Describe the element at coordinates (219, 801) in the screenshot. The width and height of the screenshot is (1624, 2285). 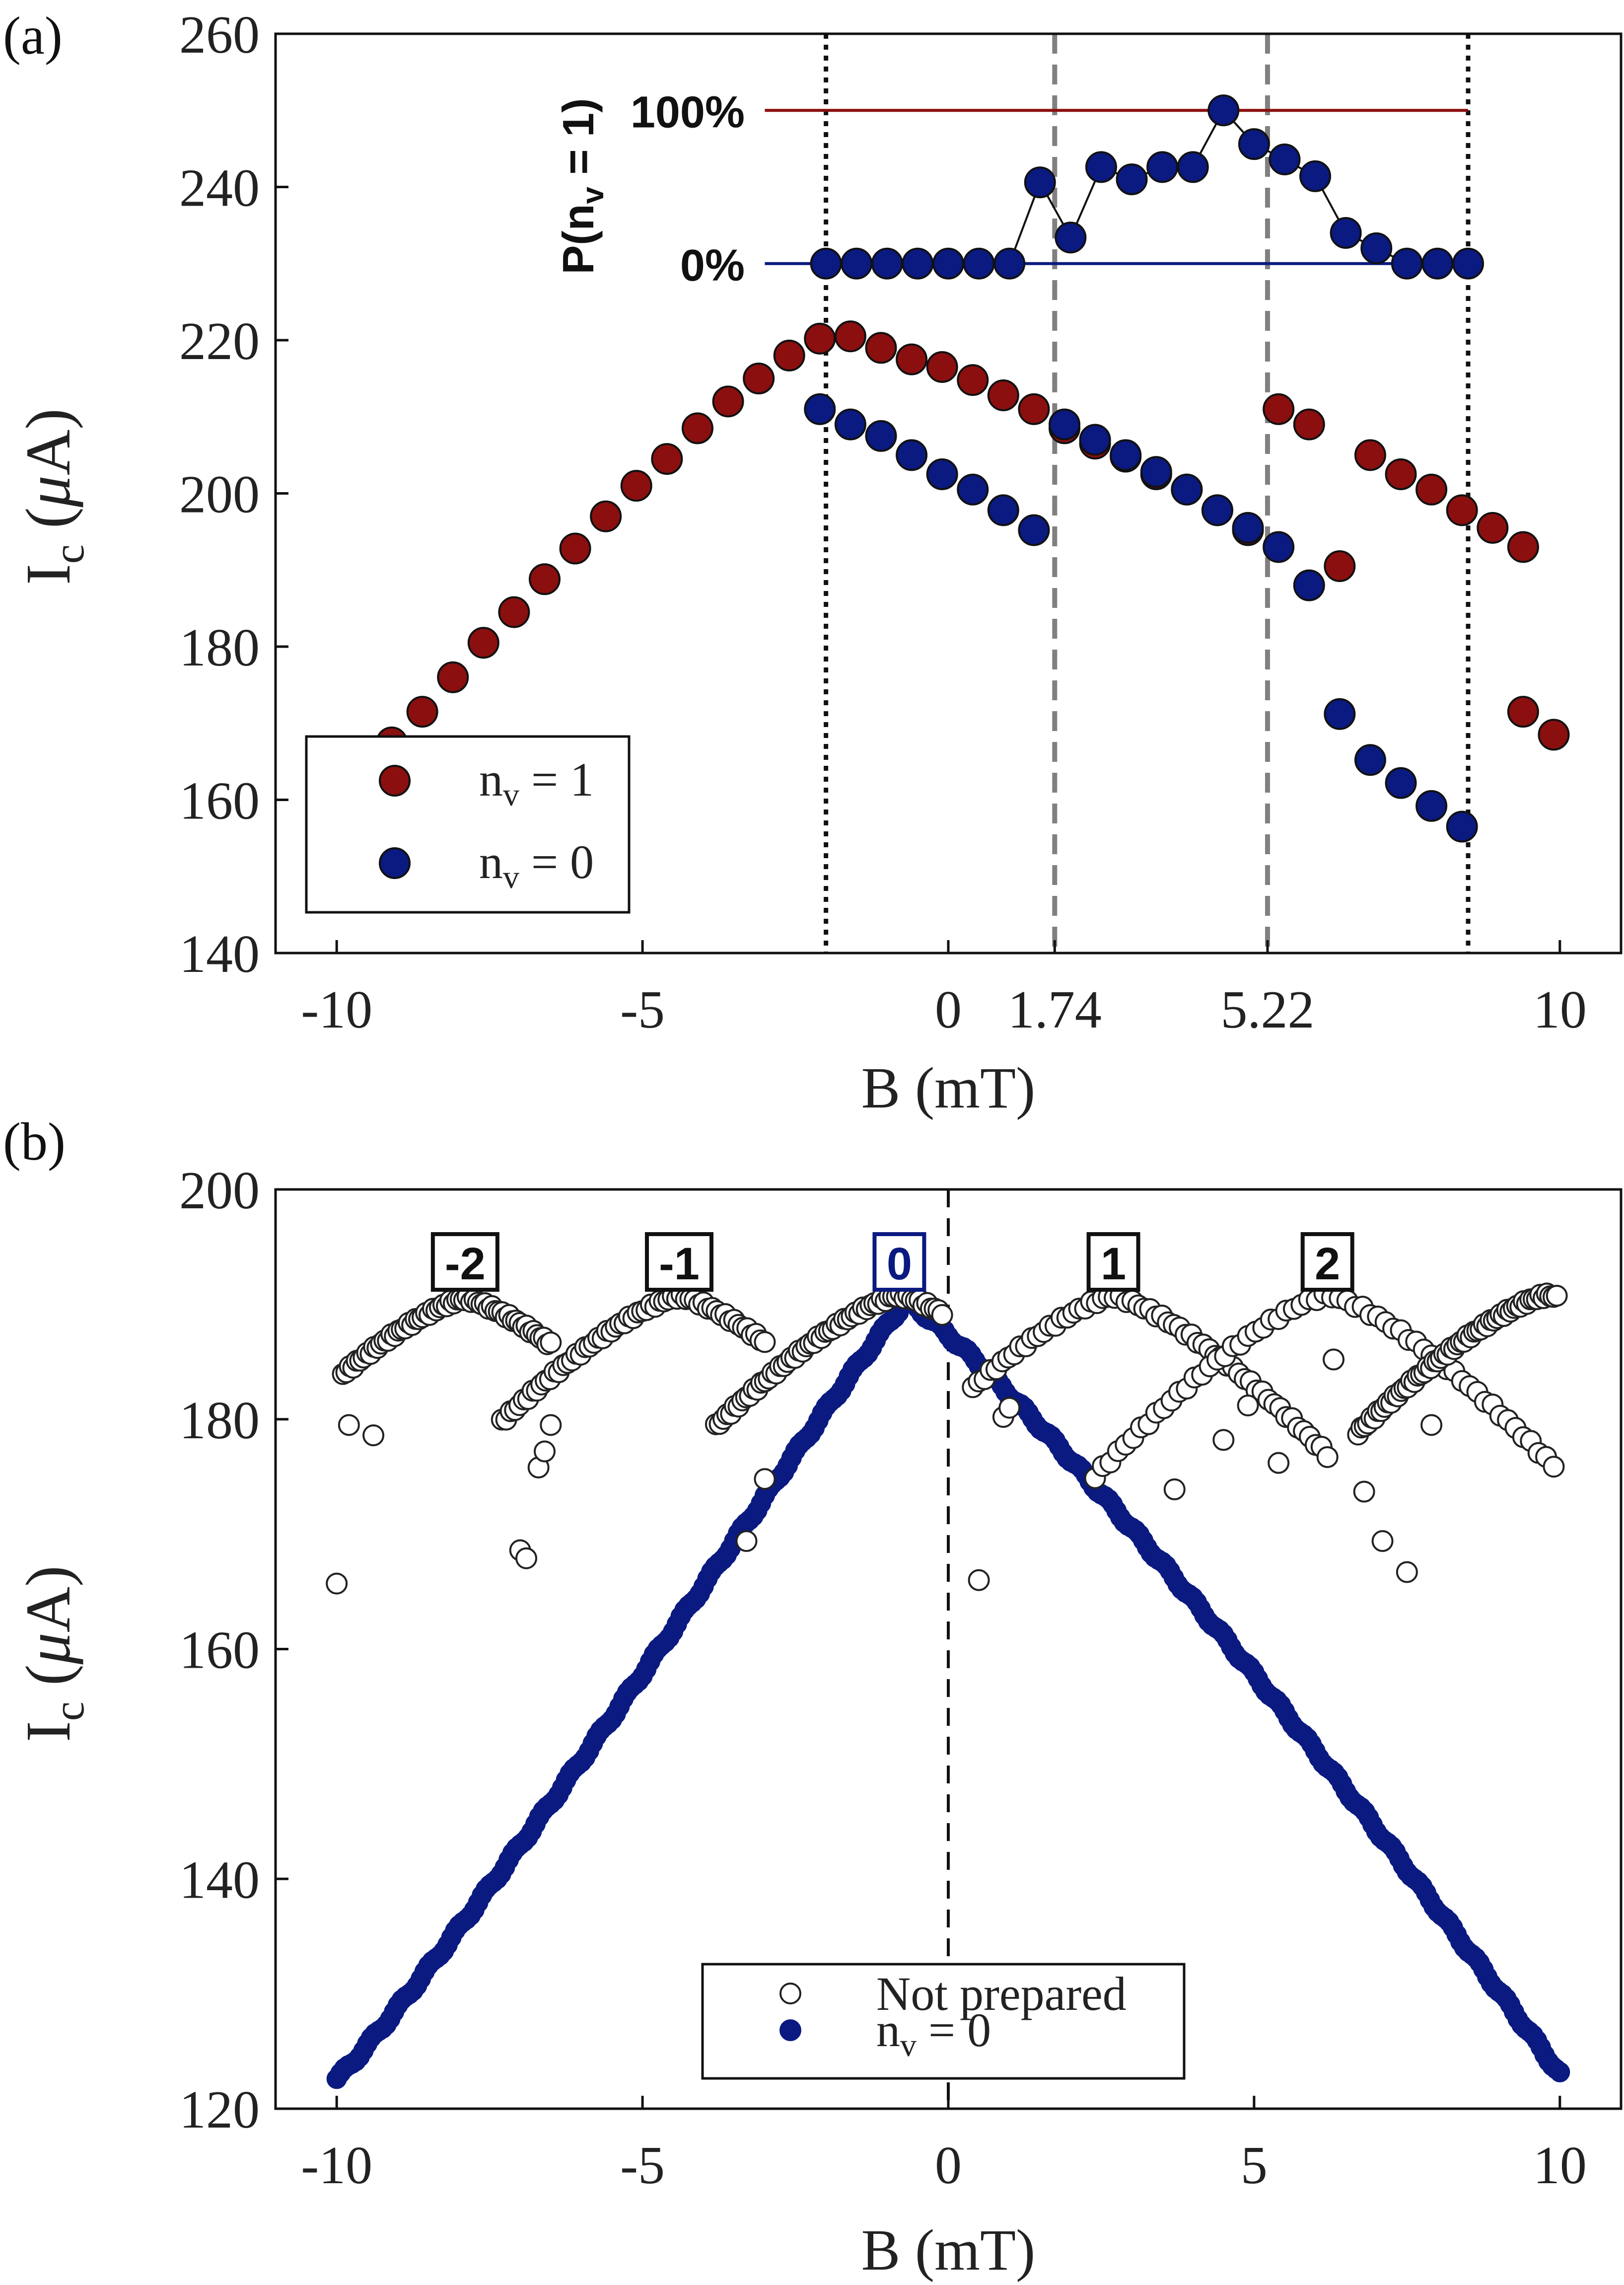
I see `a-y-tick-label-1: 160` at that location.